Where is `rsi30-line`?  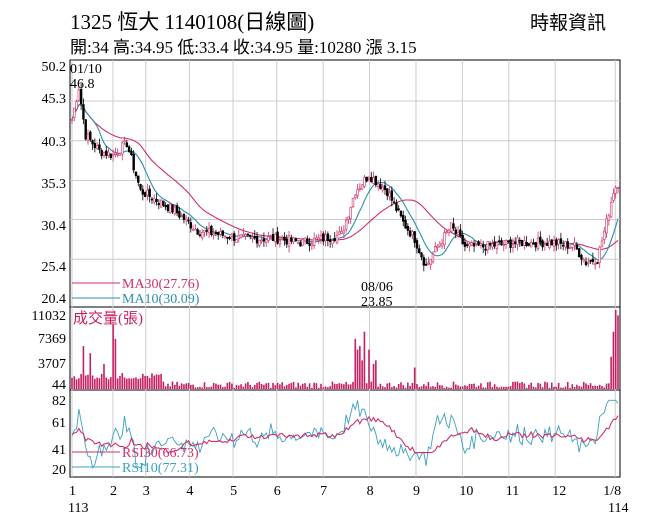
rsi30-line is located at coordinates (345, 434).